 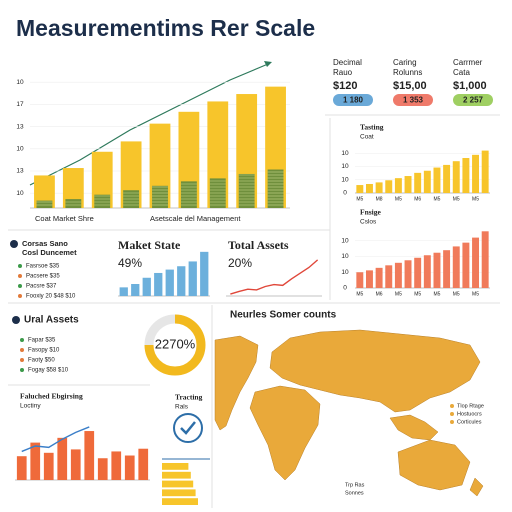 What do you see at coordinates (16, 320) in the screenshot?
I see `list-icon` at bounding box center [16, 320].